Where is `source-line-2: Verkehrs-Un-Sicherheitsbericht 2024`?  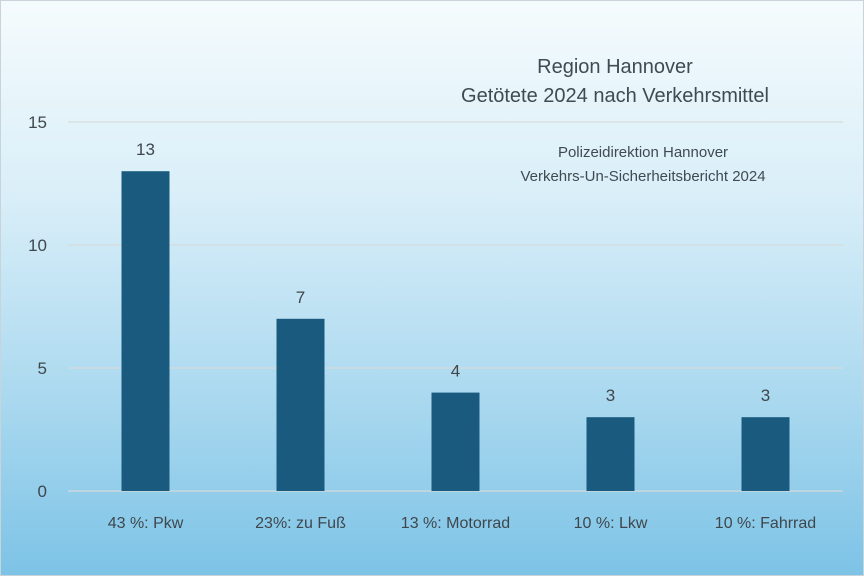
source-line-2: Verkehrs-Un-Sicherheitsbericht 2024 is located at coordinates (643, 176).